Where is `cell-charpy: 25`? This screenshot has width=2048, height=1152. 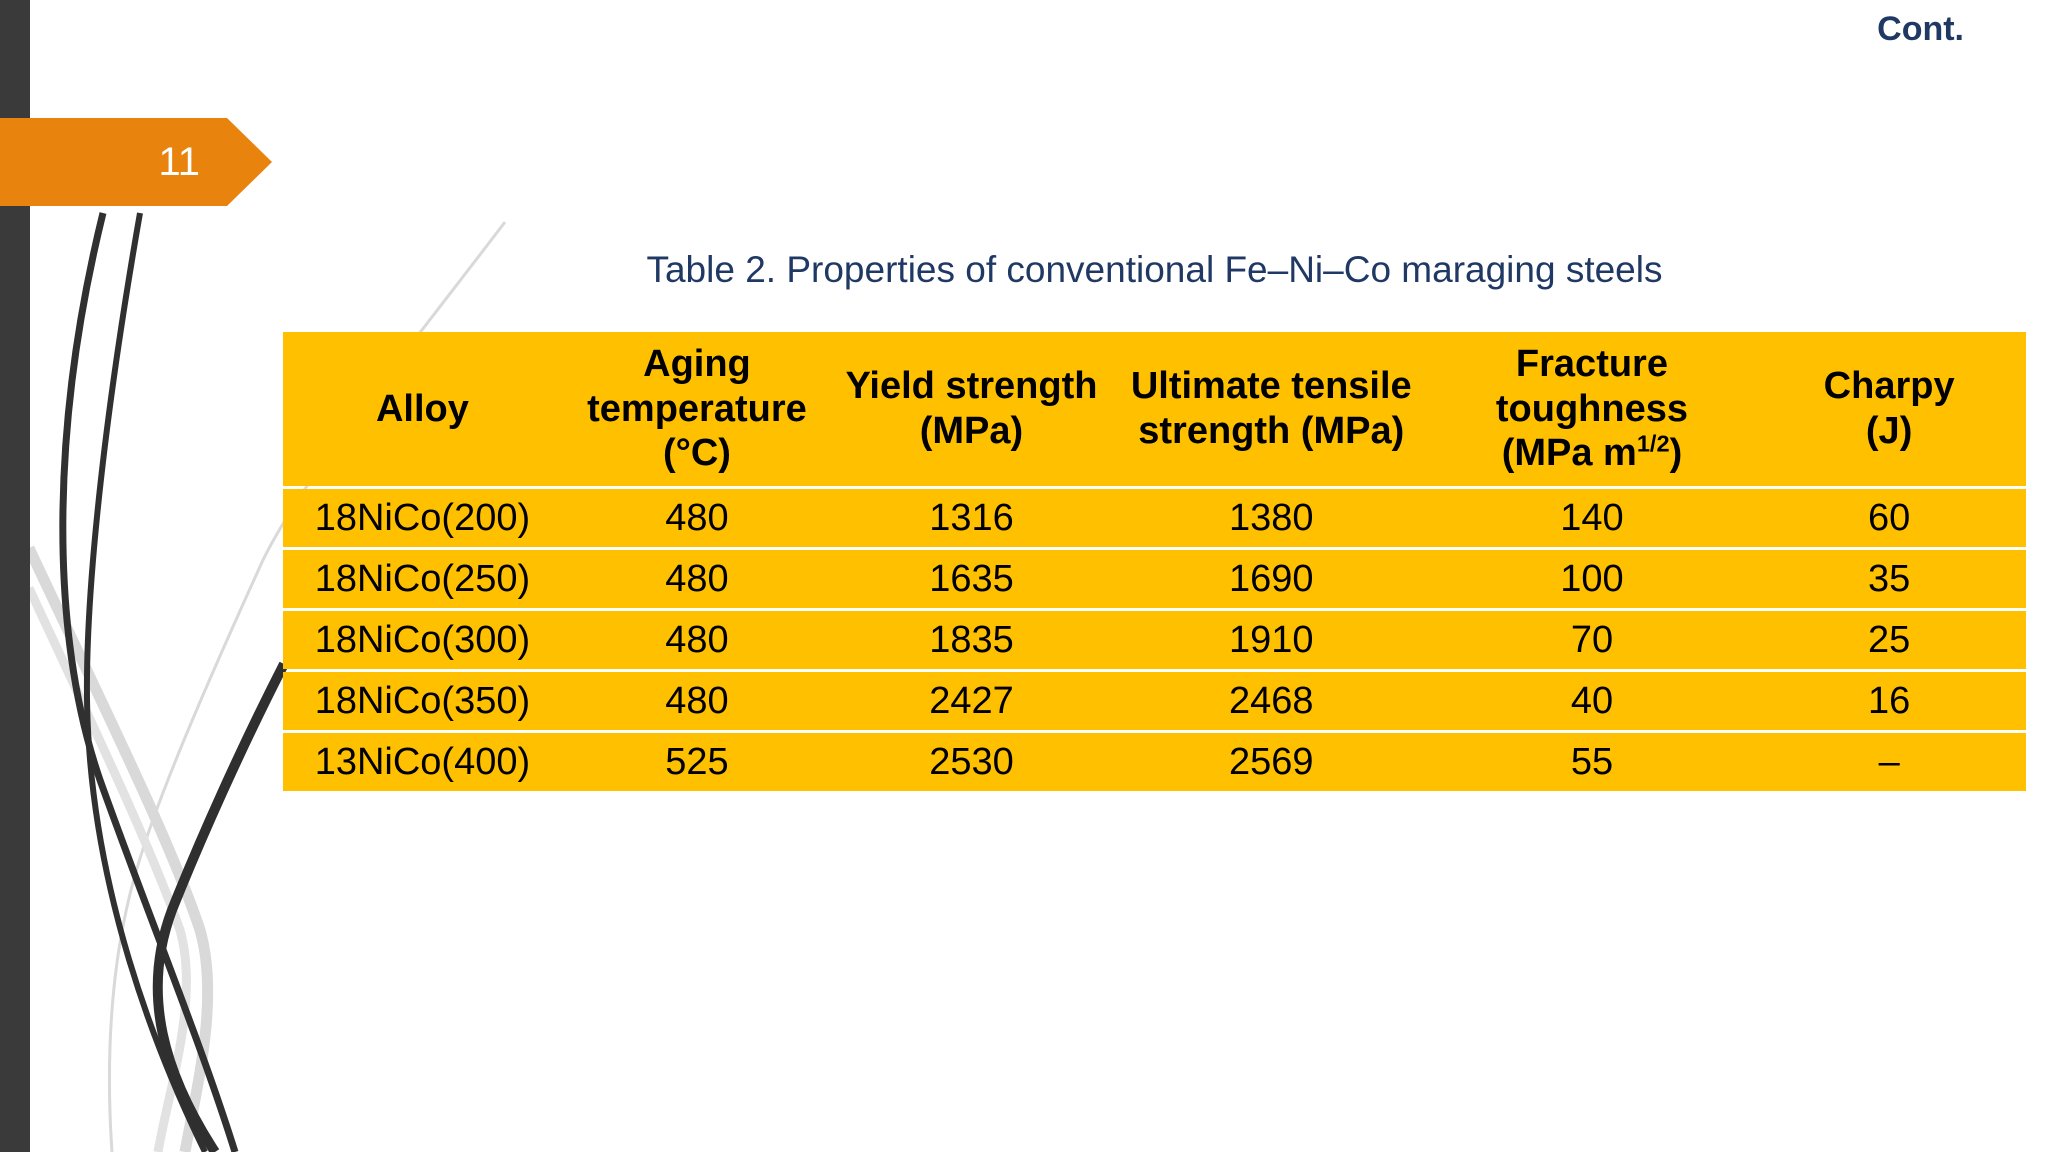
cell-charpy: 25 is located at coordinates (1889, 639).